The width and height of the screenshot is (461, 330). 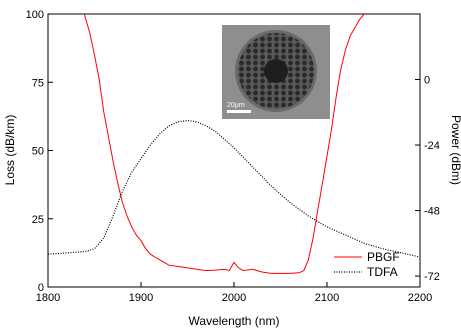 I want to click on x-tick-label: 1800, so click(x=48, y=298).